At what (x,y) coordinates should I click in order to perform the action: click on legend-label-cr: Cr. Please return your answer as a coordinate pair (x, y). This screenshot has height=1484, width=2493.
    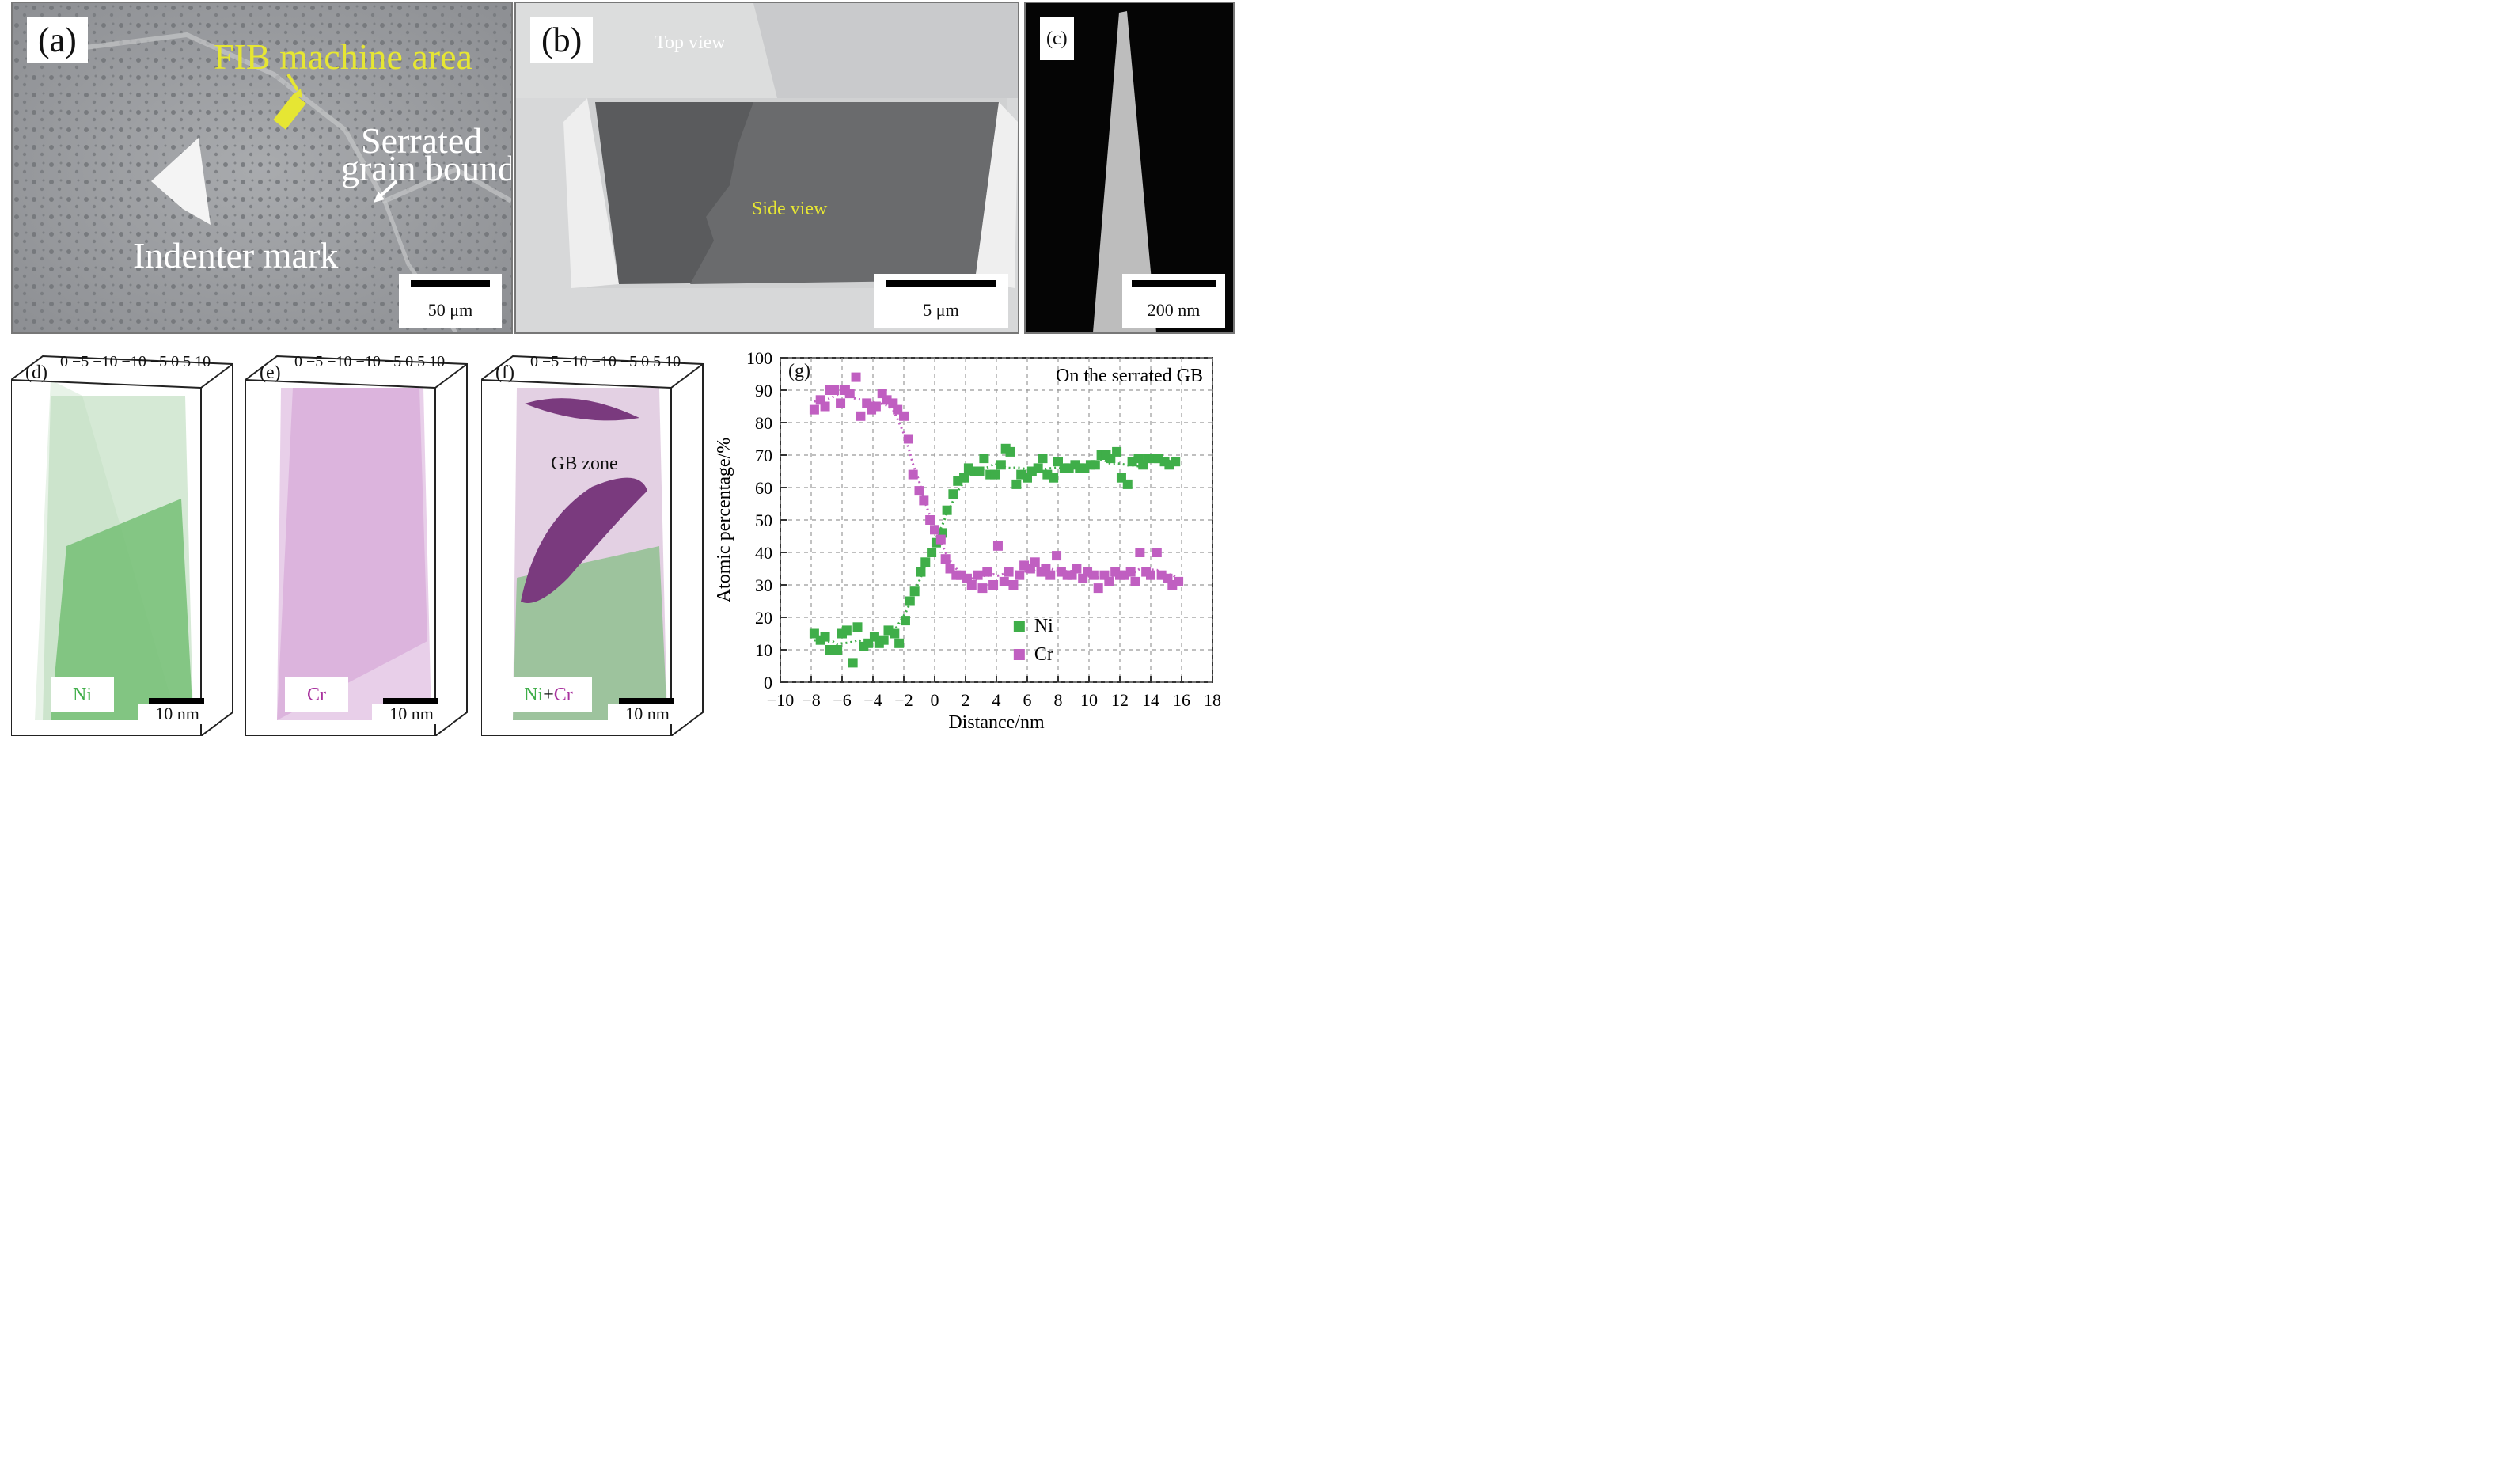
    Looking at the image, I should click on (1043, 654).